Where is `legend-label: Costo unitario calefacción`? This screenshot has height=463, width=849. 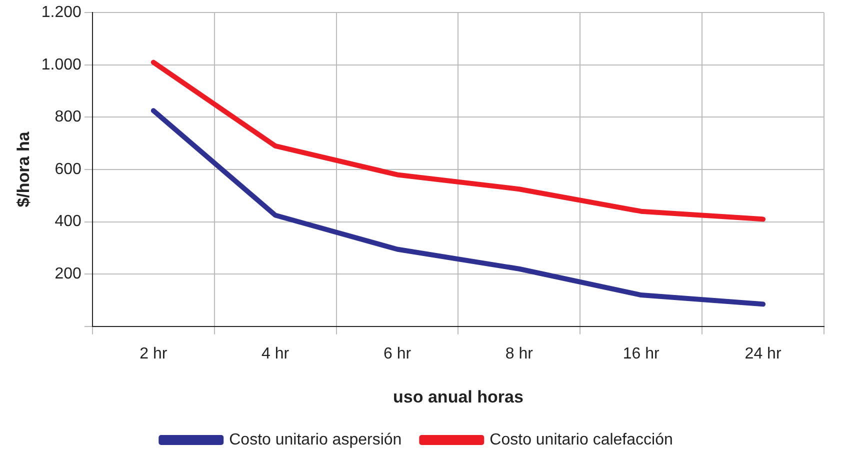
legend-label: Costo unitario calefacción is located at coordinates (581, 439).